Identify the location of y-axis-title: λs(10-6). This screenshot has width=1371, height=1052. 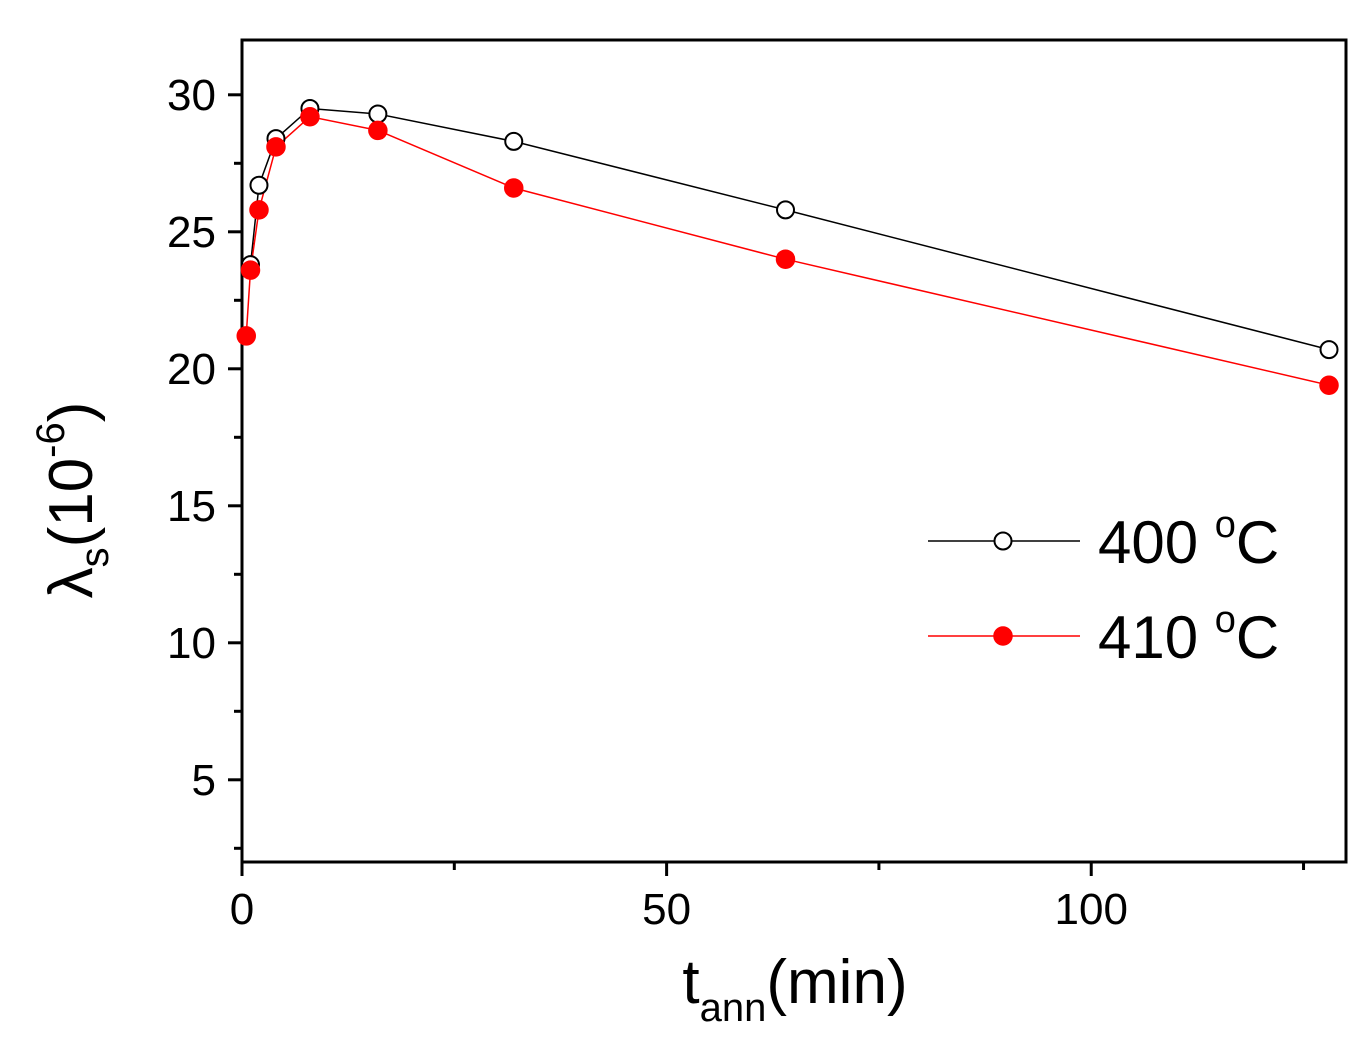
(73, 500).